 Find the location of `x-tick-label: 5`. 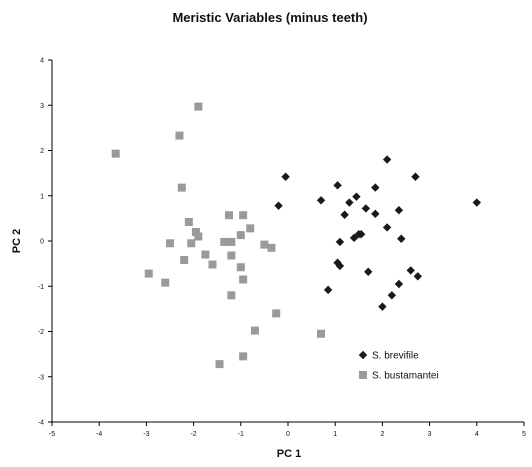

x-tick-label: 5 is located at coordinates (524, 434).